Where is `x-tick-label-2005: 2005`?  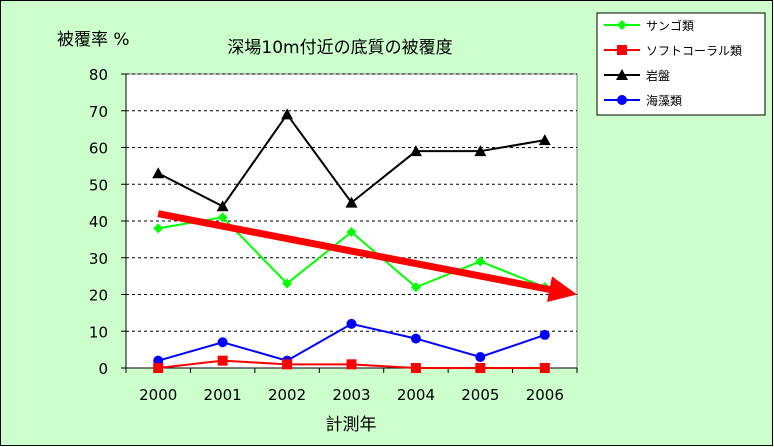
x-tick-label-2005: 2005 is located at coordinates (480, 395).